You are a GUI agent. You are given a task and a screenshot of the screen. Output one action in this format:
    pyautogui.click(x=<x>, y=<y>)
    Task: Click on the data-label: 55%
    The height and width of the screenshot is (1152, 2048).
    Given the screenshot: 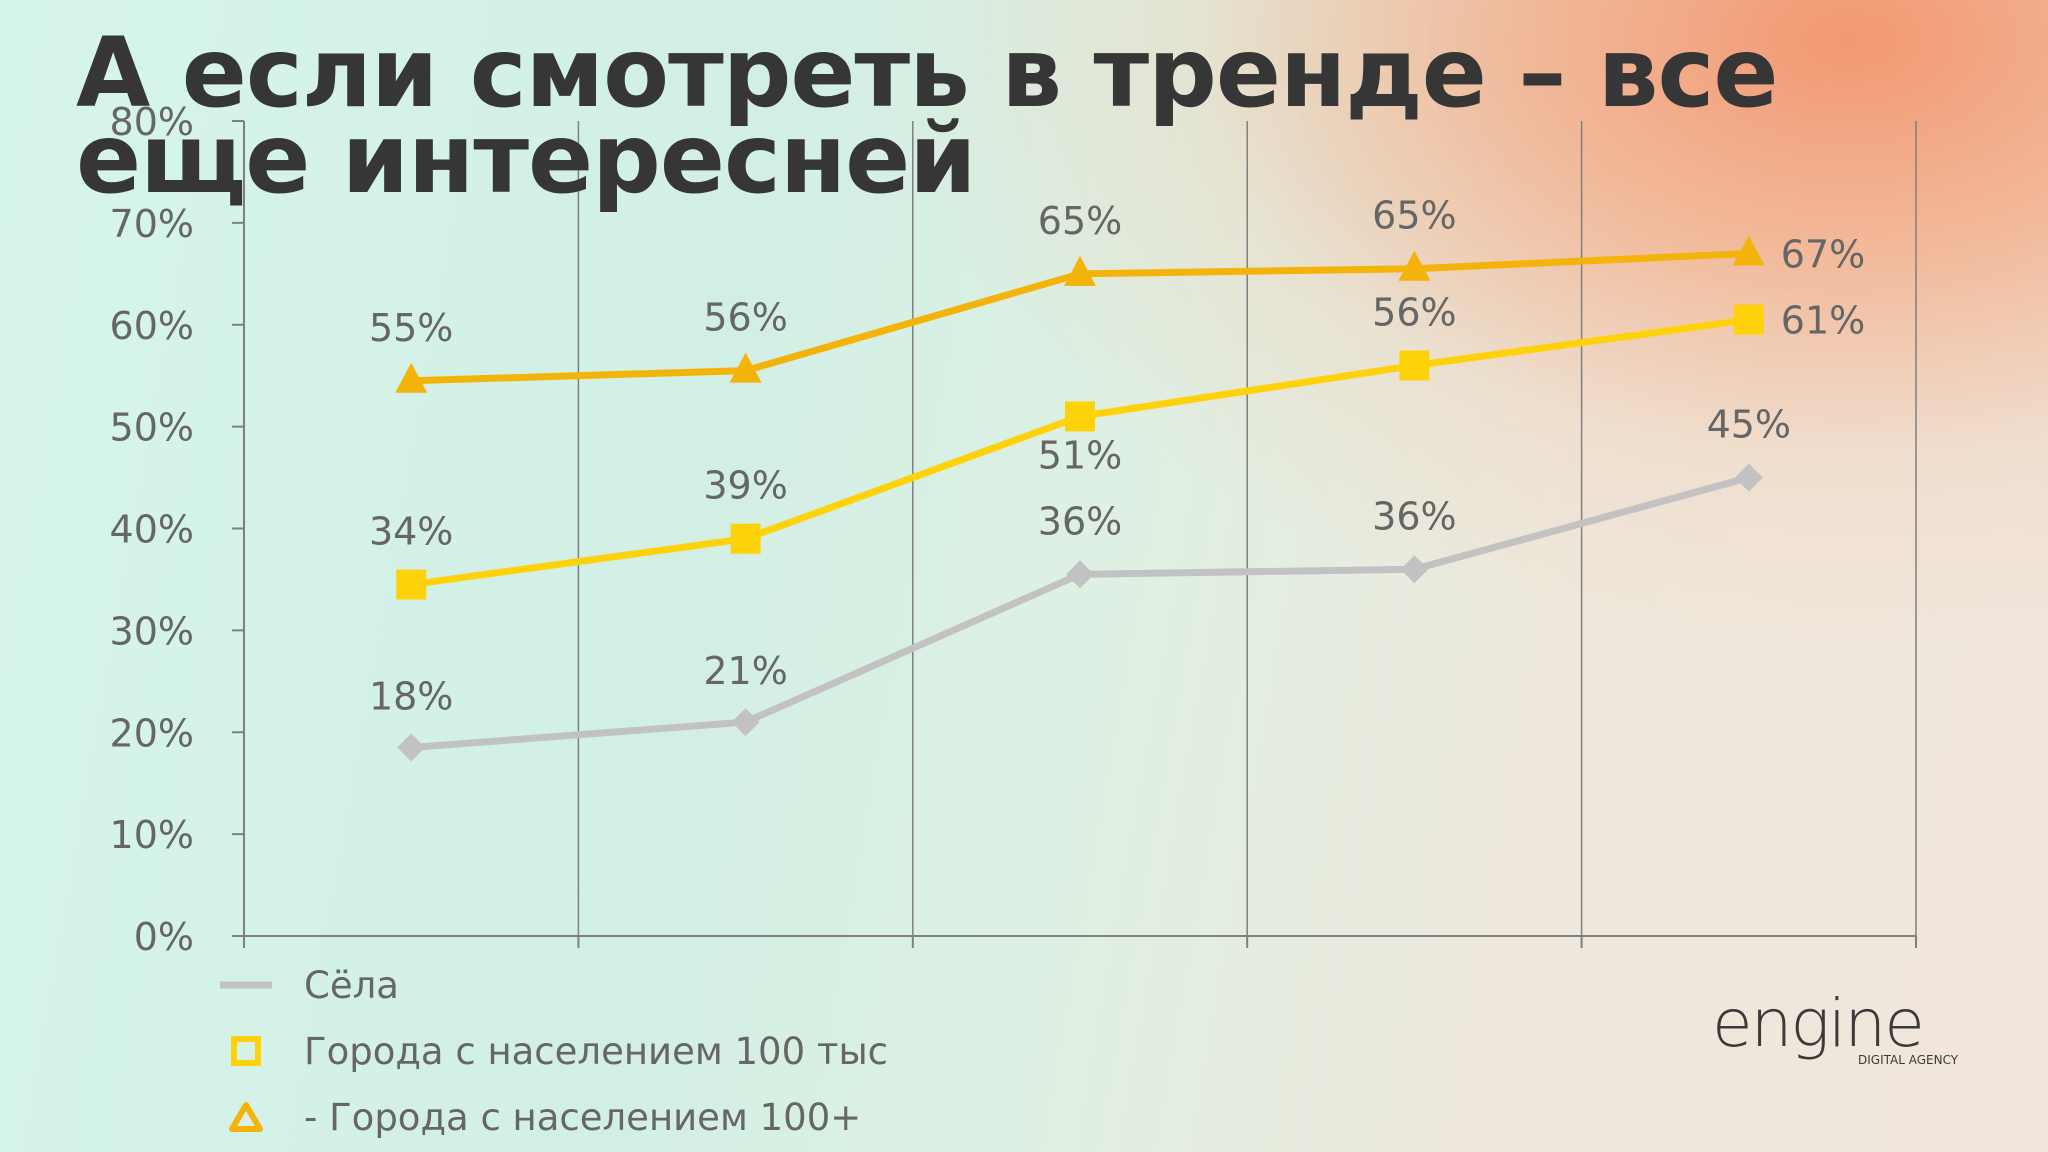 What is the action you would take?
    pyautogui.click(x=411, y=328)
    